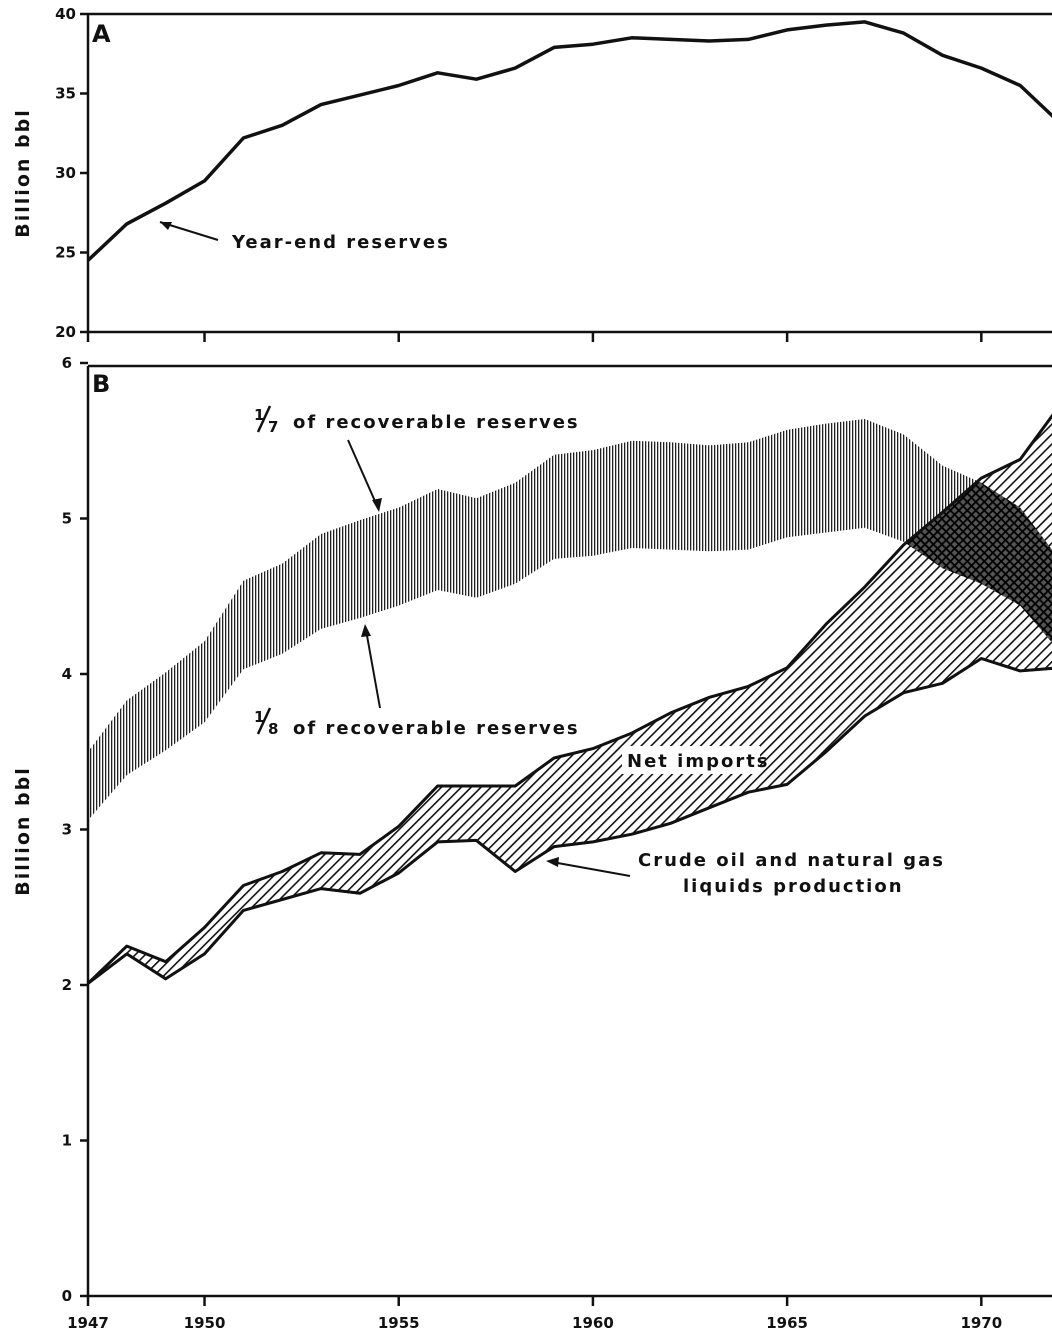  Describe the element at coordinates (23, 172) in the screenshot. I see `panel-a-y-axis-label: Billion bbl` at that location.